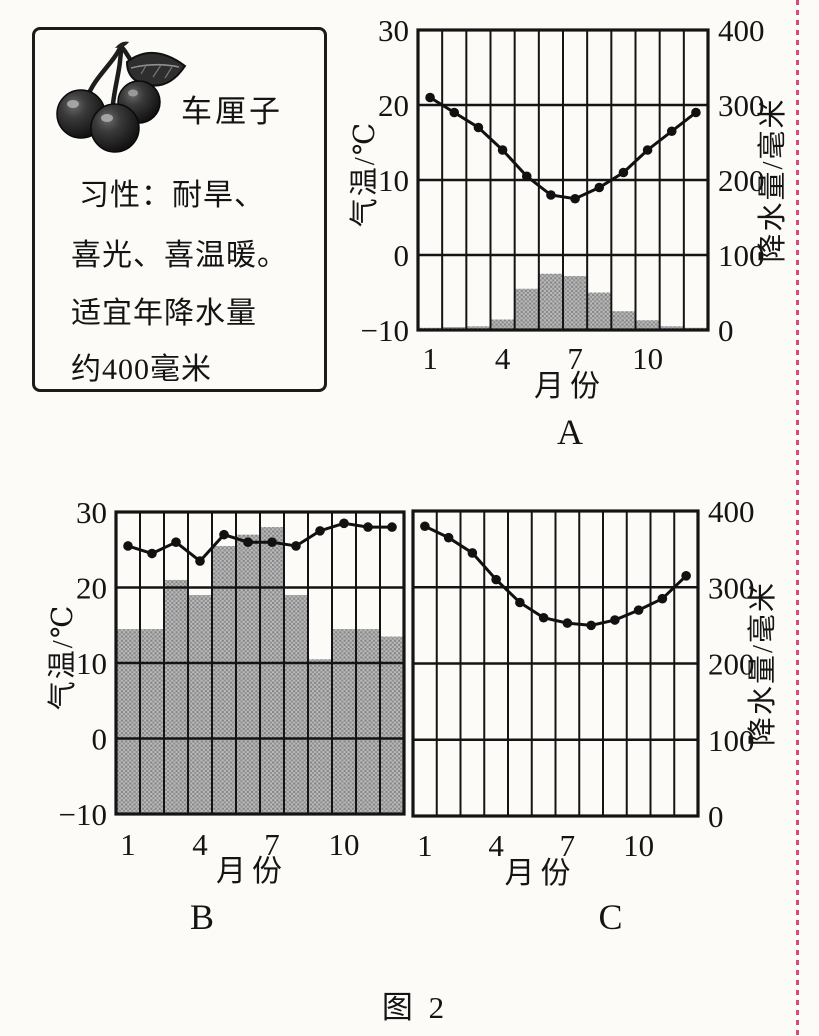 The width and height of the screenshot is (819, 1036). What do you see at coordinates (415, 1007) in the screenshot?
I see `figure-caption: 图 2` at bounding box center [415, 1007].